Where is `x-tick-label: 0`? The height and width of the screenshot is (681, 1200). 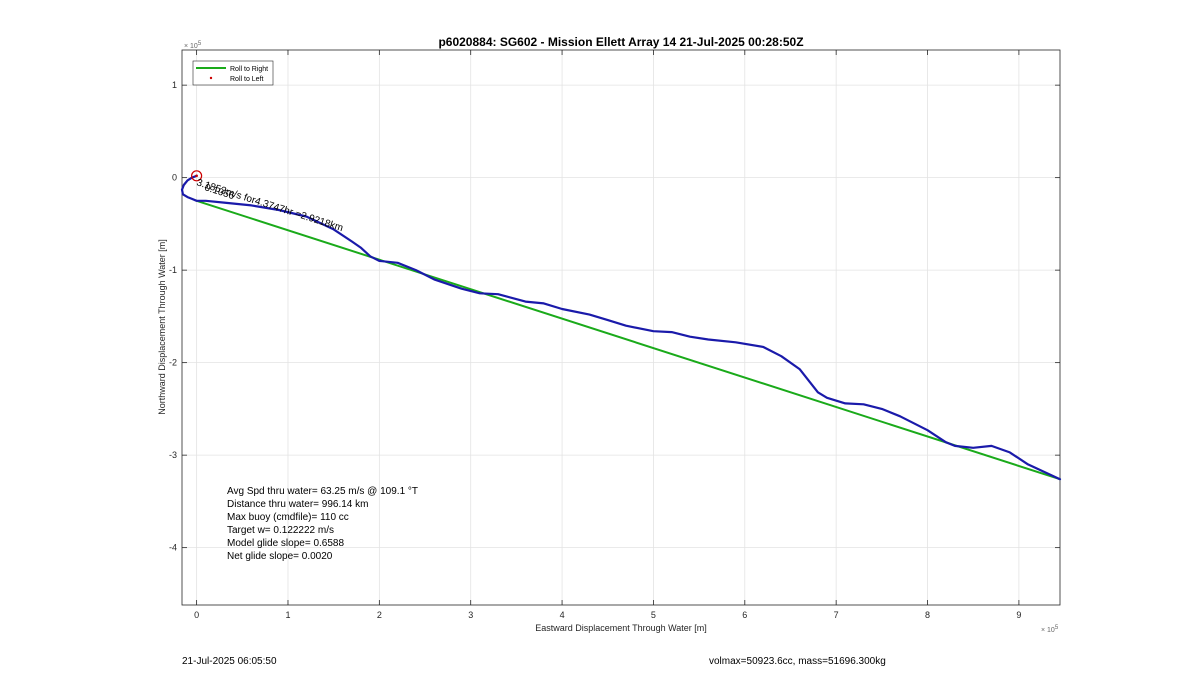
x-tick-label: 0 is located at coordinates (196, 615).